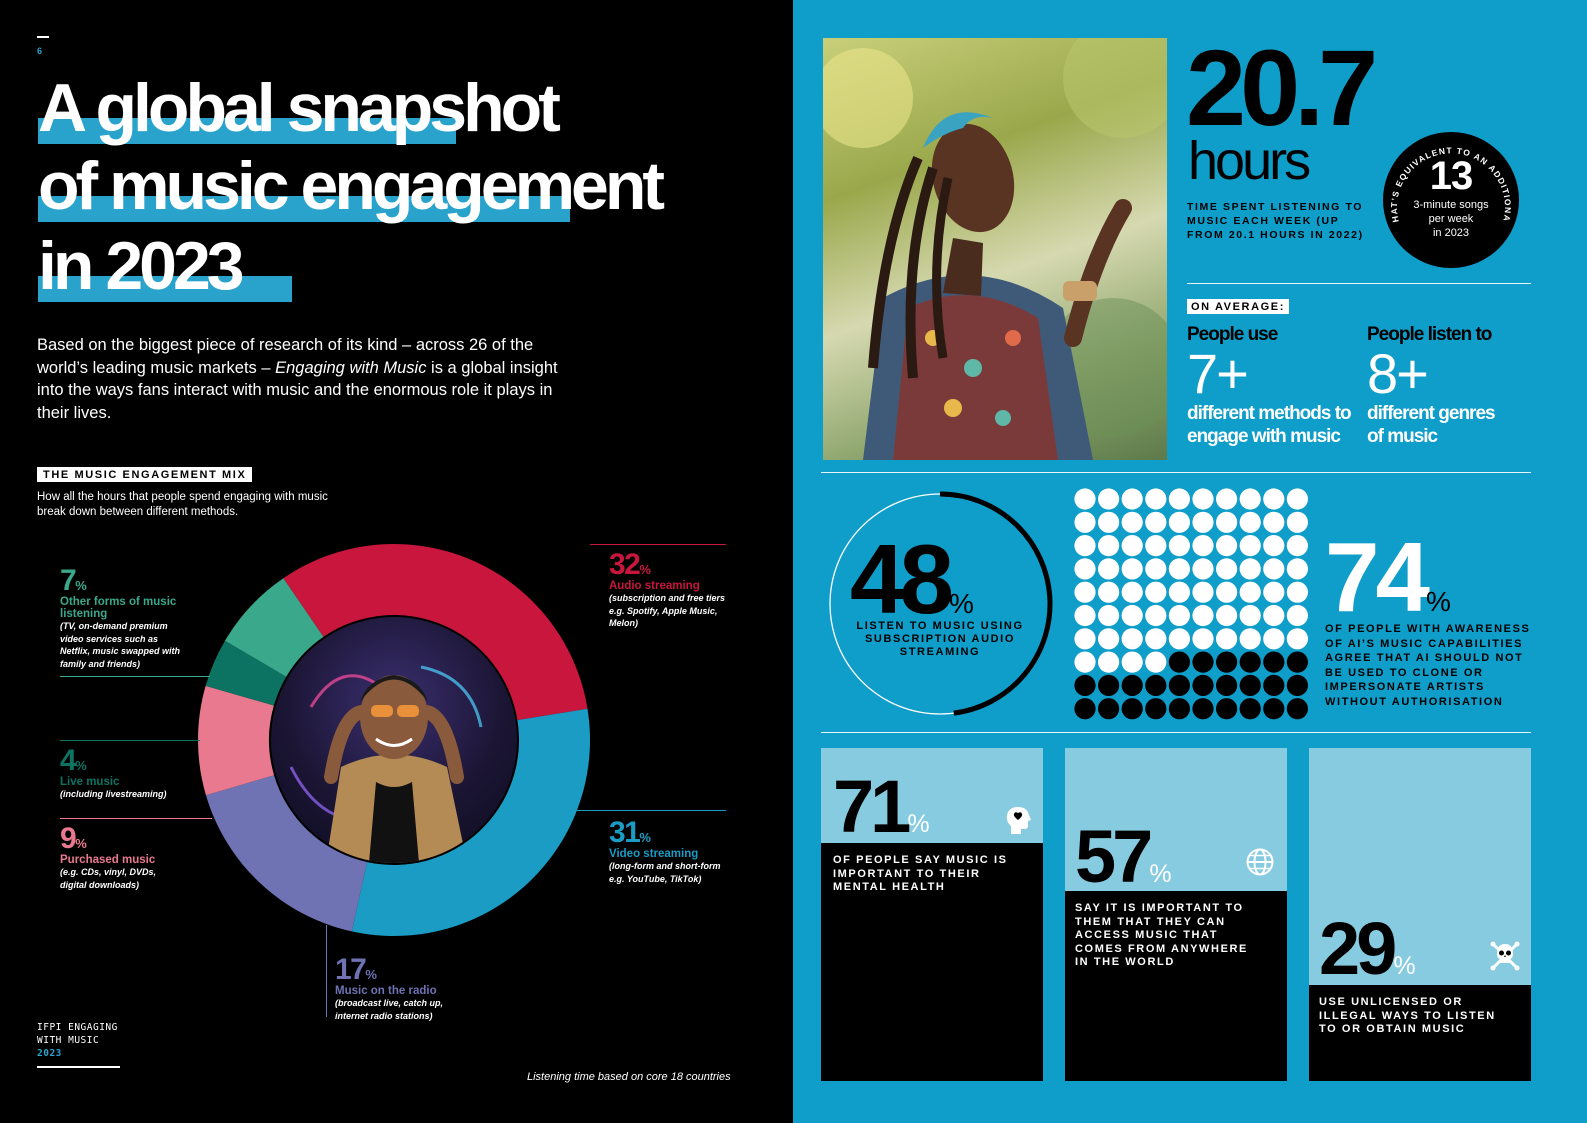 The width and height of the screenshot is (1587, 1123). Describe the element at coordinates (1451, 176) in the screenshot. I see `equivalent-number: 13` at that location.